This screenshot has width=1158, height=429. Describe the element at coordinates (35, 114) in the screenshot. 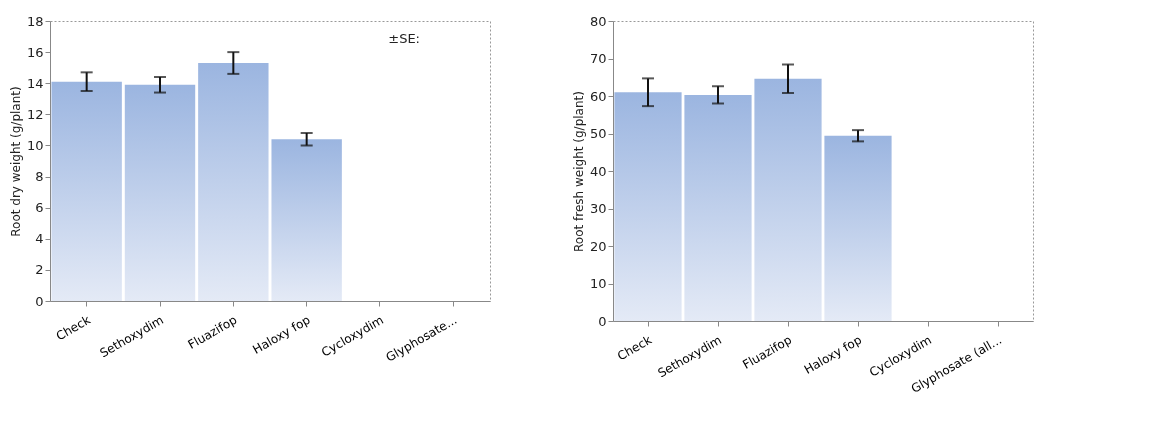

I see `y-tick-label: 12` at that location.